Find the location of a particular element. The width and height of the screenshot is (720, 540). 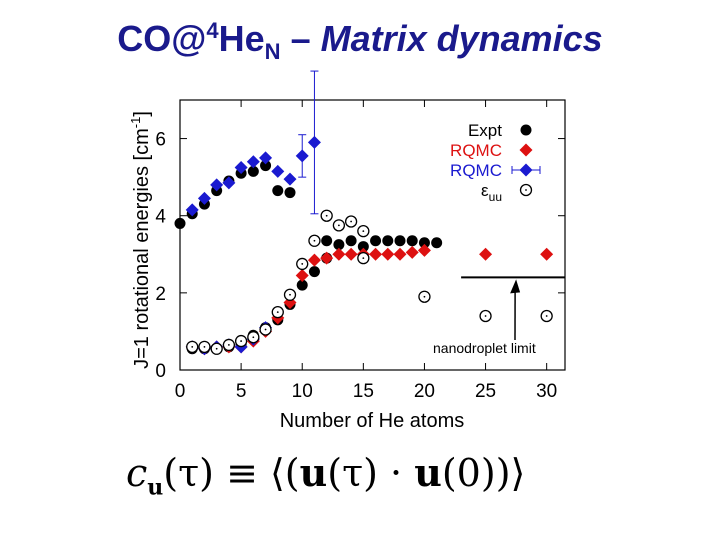

title-prefix: CO@ is located at coordinates (162, 38).